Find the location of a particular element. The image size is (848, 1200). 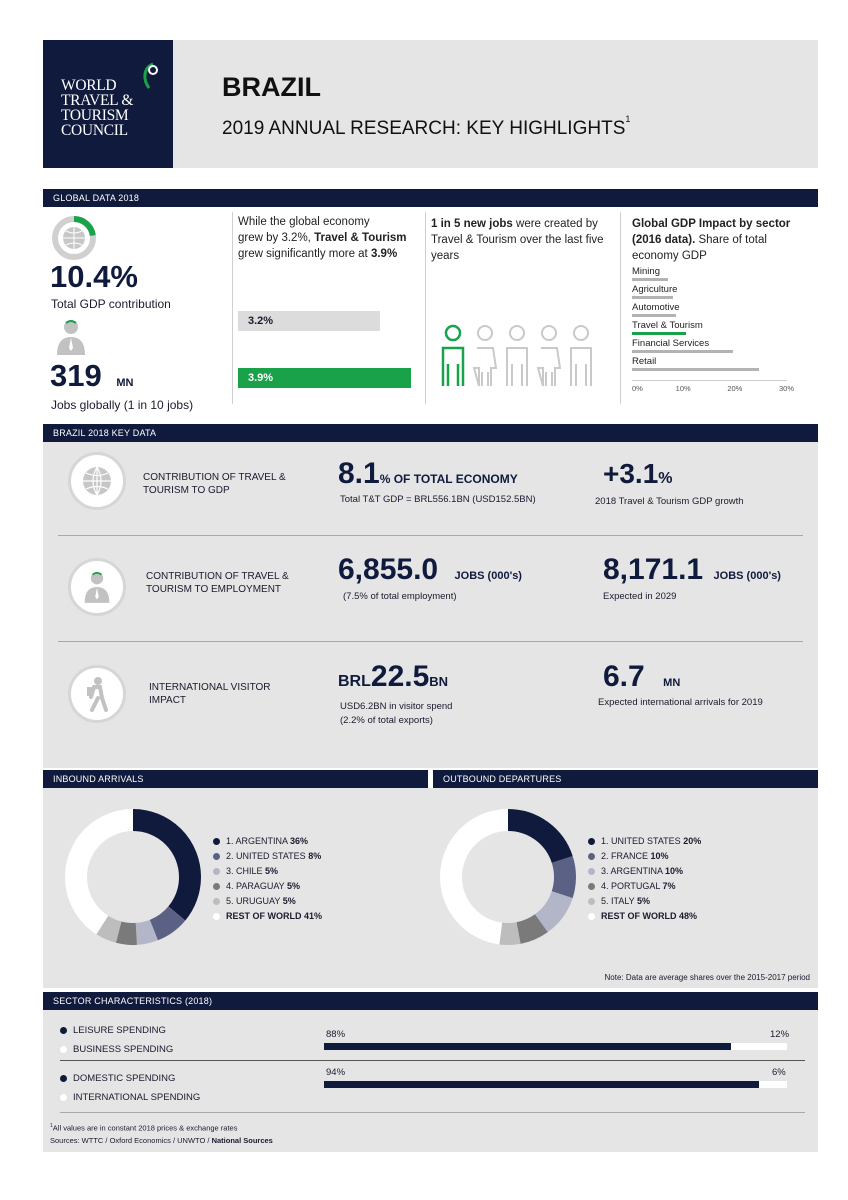

globe-icon is located at coordinates (97, 481).